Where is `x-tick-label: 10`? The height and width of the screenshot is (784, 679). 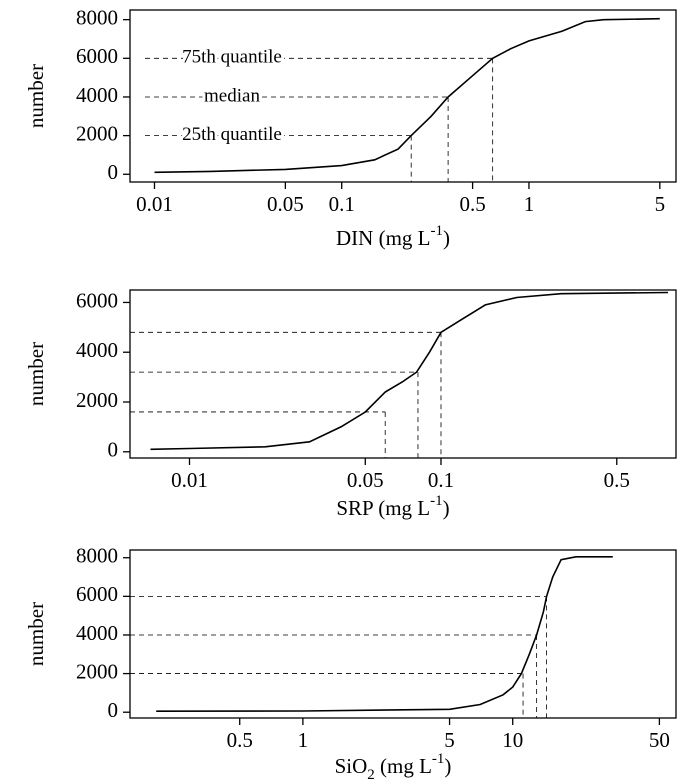 x-tick-label: 10 is located at coordinates (512, 740).